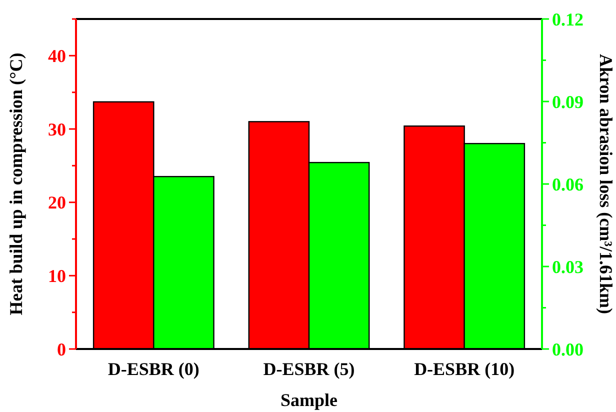  Describe the element at coordinates (568, 349) in the screenshot. I see `y2-tick-label: 0.00` at that location.